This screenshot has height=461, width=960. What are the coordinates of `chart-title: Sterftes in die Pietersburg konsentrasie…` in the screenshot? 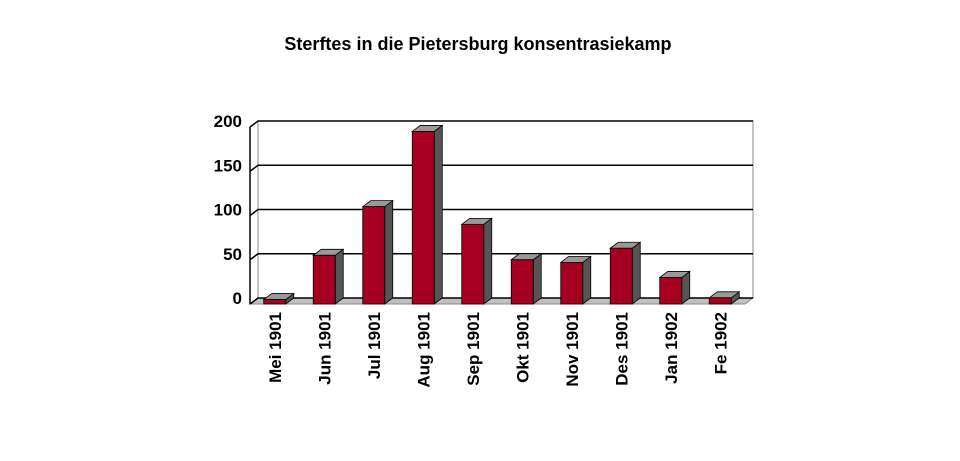 It's located at (477, 44).